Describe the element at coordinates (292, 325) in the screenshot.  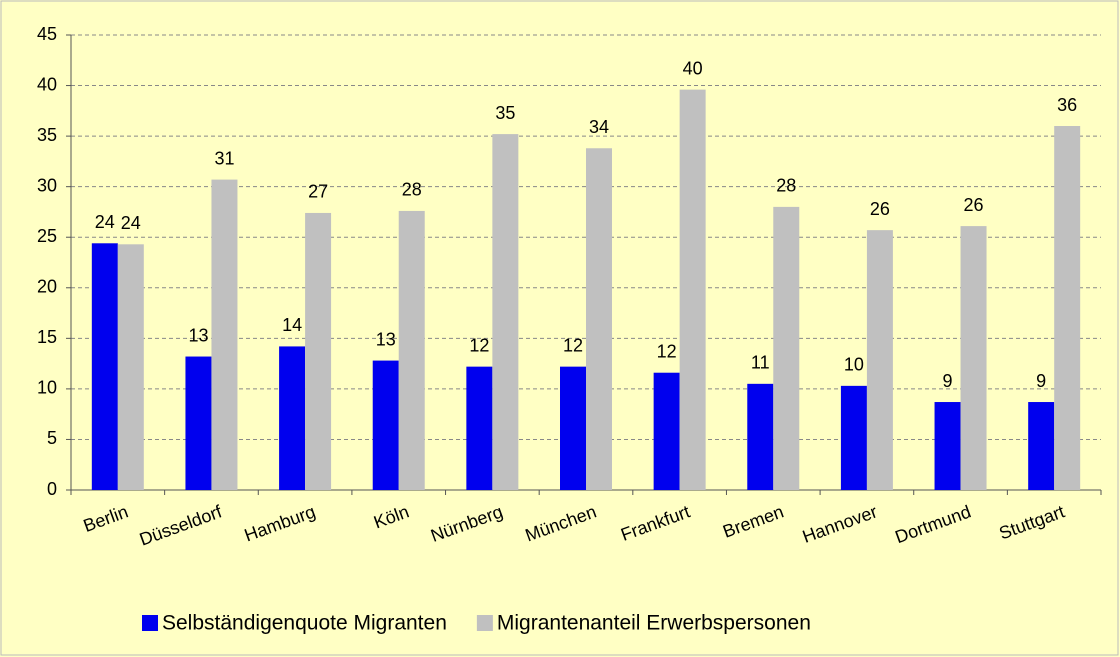
I see `data-label: 14` at that location.